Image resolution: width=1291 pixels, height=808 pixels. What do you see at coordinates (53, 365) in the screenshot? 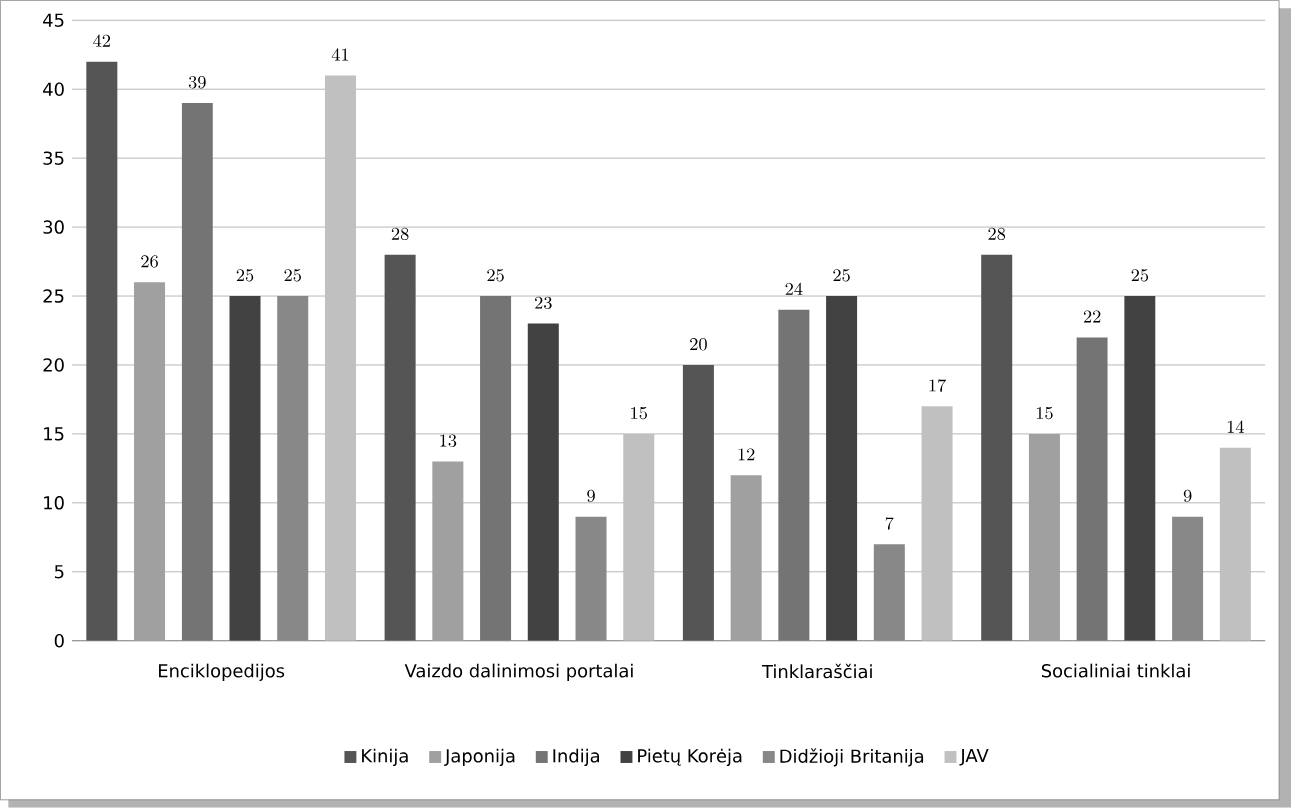
I see `y-tick-label: 20` at bounding box center [53, 365].